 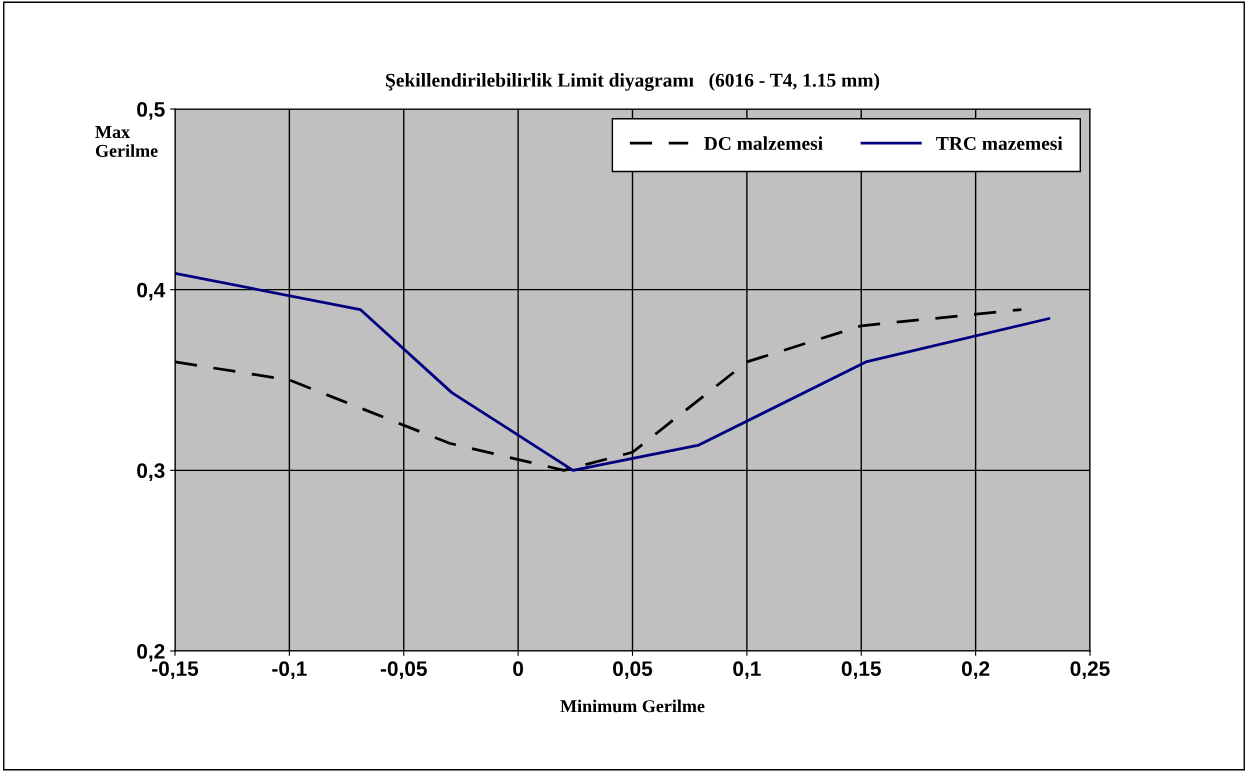 What do you see at coordinates (126, 141) in the screenshot?
I see `y-axis-title: Max Gerilme` at bounding box center [126, 141].